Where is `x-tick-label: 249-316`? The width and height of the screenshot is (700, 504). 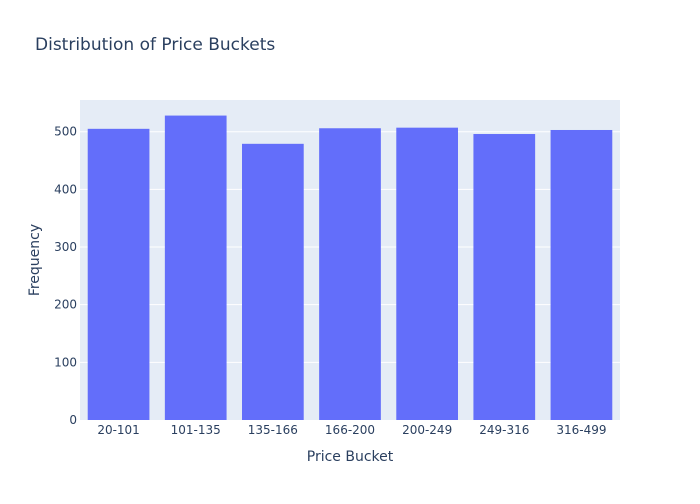 x-tick-label: 249-316 is located at coordinates (504, 430).